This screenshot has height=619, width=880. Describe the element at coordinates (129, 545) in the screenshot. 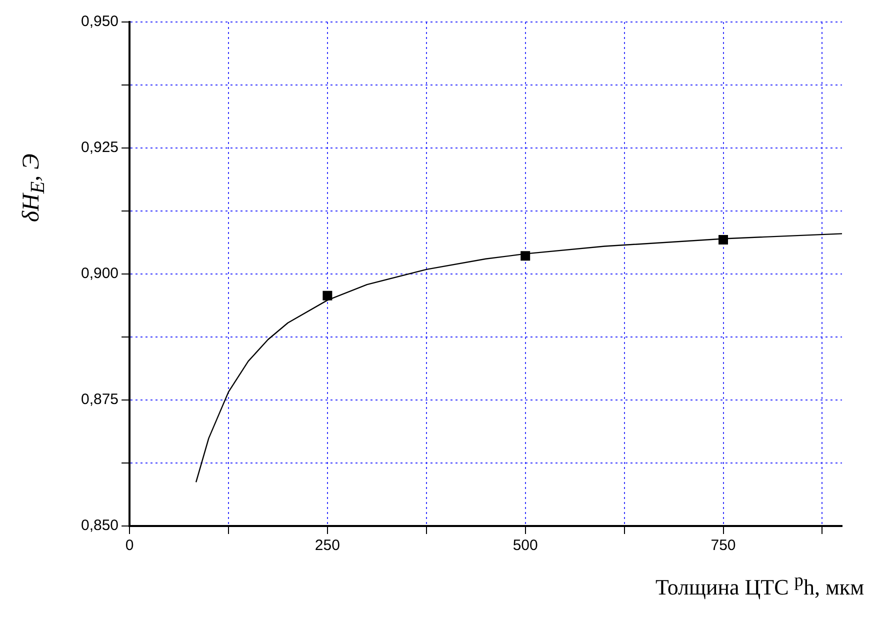

I see `x-tick-label: 0` at that location.